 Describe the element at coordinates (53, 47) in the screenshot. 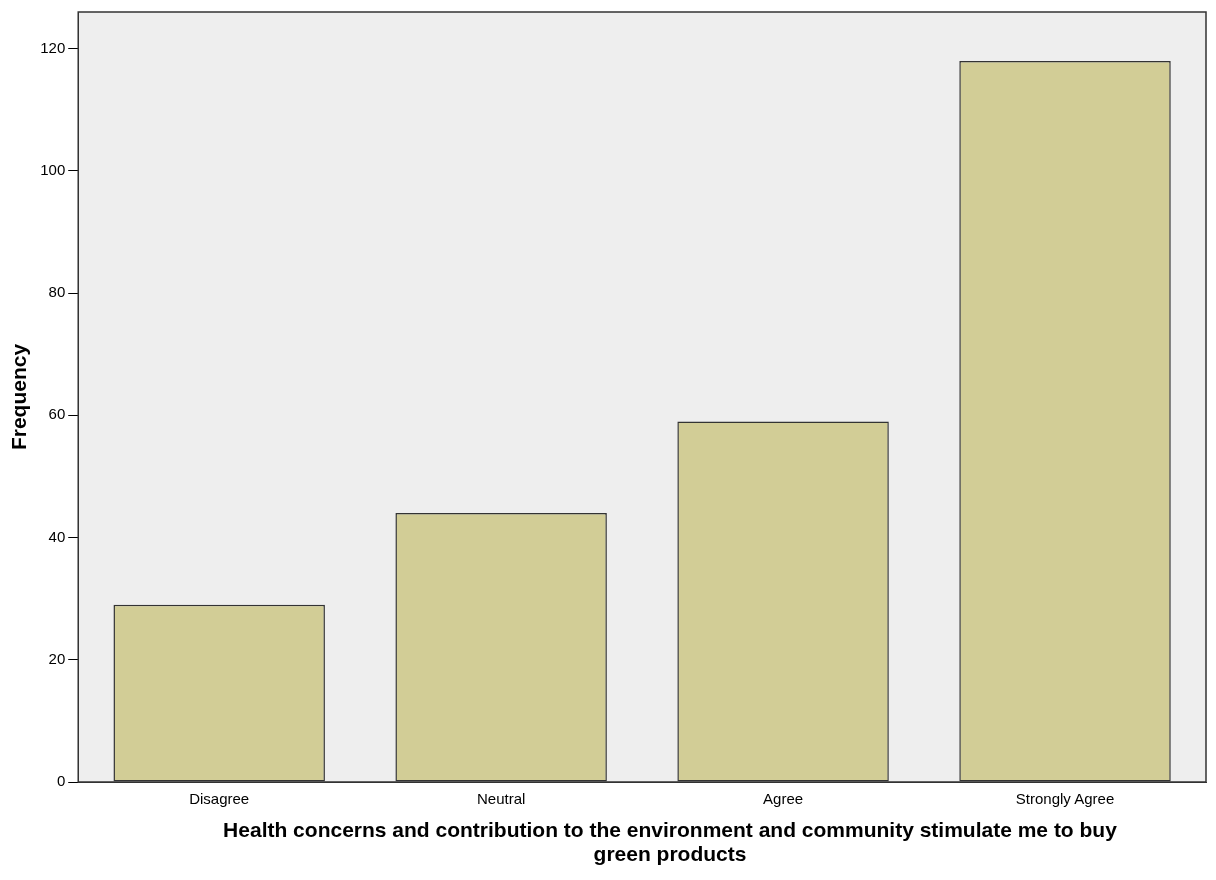

I see `y-tick-label: 120` at that location.